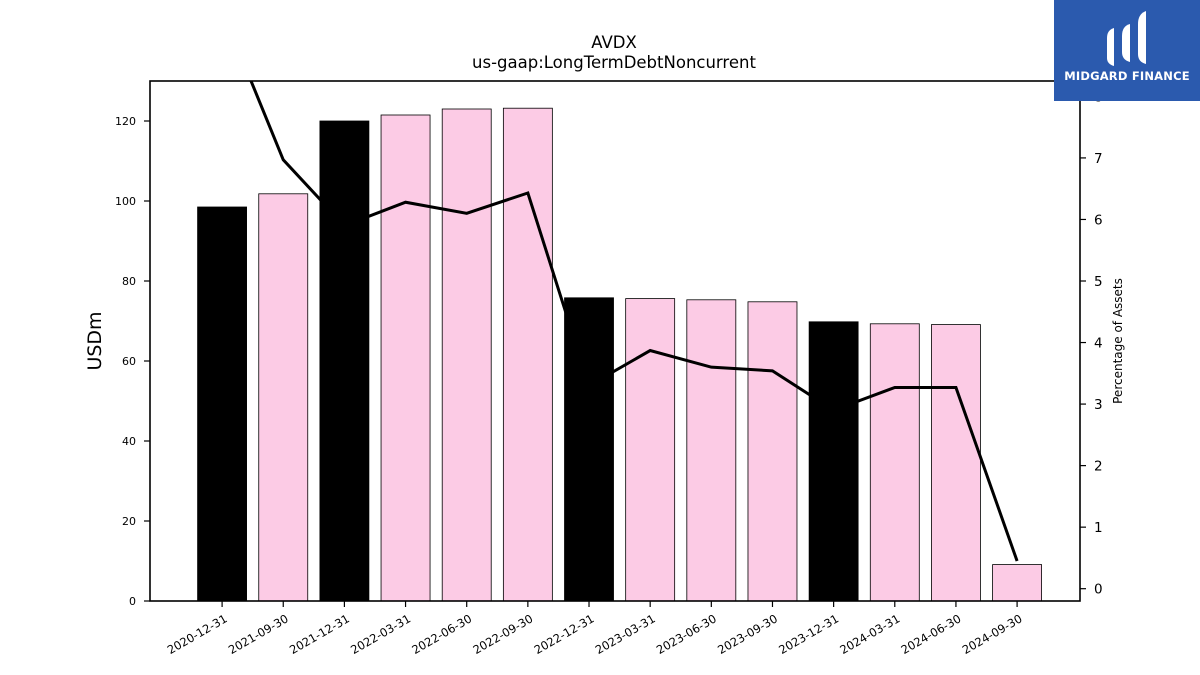 The image size is (1200, 675). Describe the element at coordinates (132, 601) in the screenshot. I see `y-tick-label: 0` at that location.